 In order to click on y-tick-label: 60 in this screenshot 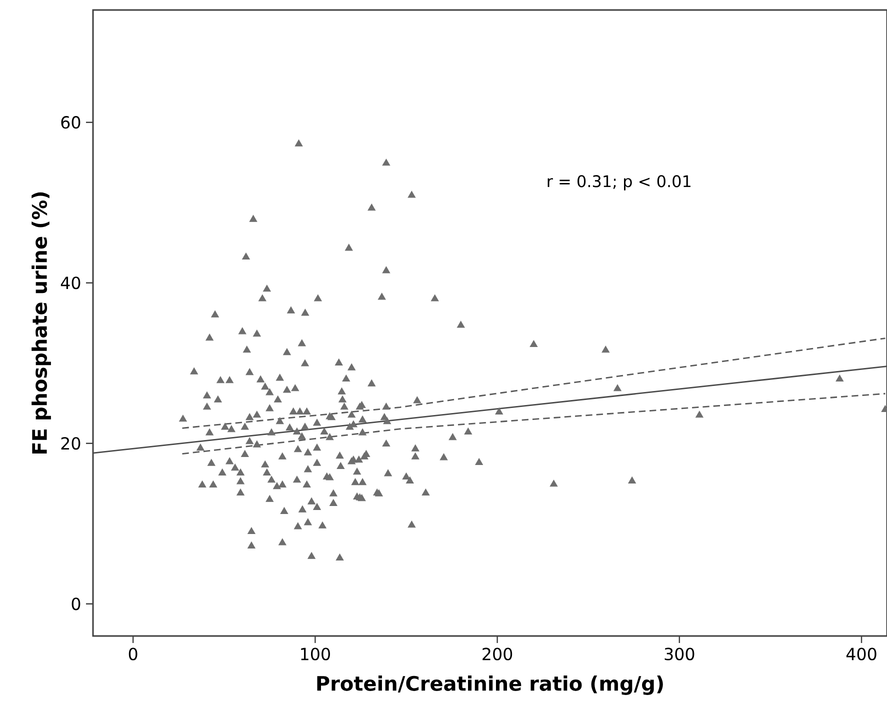, I will do `click(70, 122)`.